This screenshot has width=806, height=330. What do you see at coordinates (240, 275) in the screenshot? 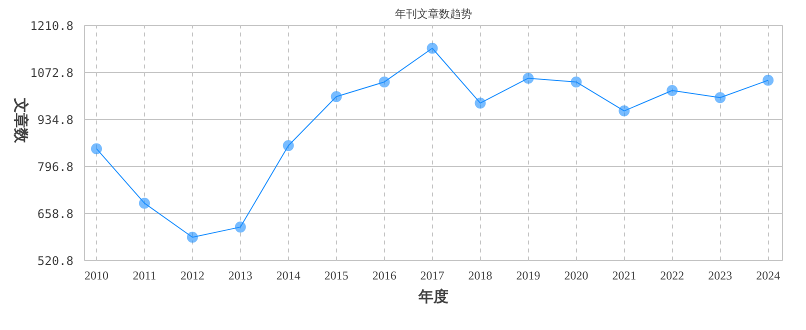
I see `x-tick-label: 2013` at bounding box center [240, 275].